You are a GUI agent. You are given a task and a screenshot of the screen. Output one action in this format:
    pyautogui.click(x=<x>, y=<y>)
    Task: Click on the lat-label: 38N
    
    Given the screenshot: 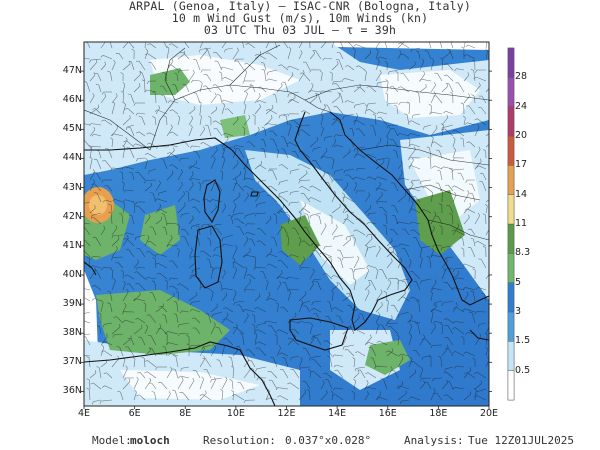 What is the action you would take?
    pyautogui.click(x=72, y=333)
    